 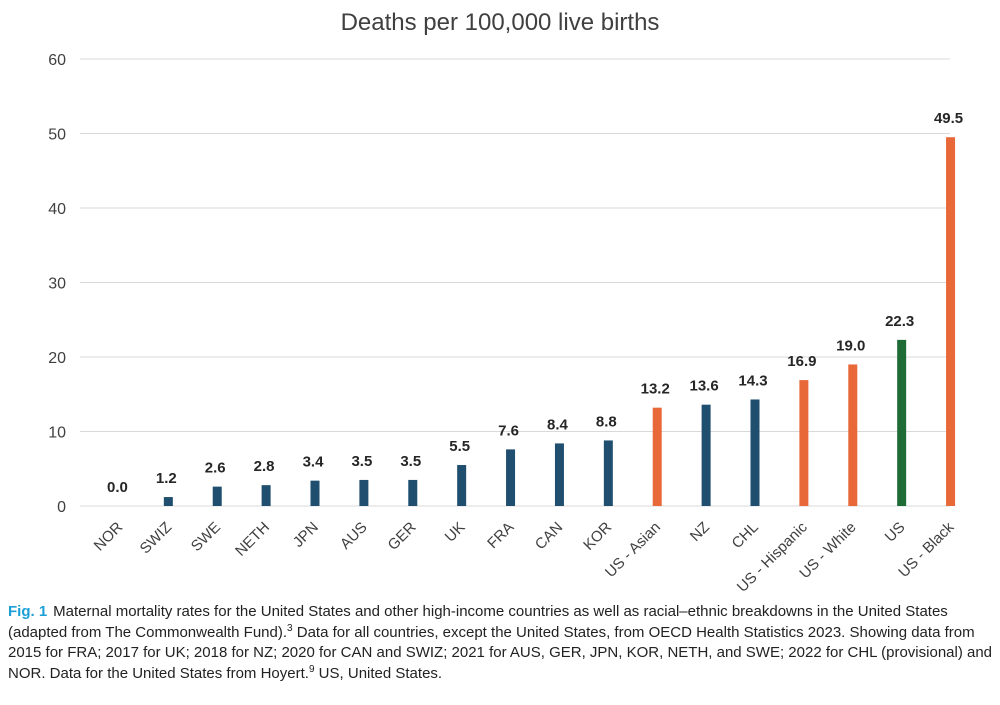 What do you see at coordinates (57, 433) in the screenshot?
I see `y-tick-label: 10` at bounding box center [57, 433].